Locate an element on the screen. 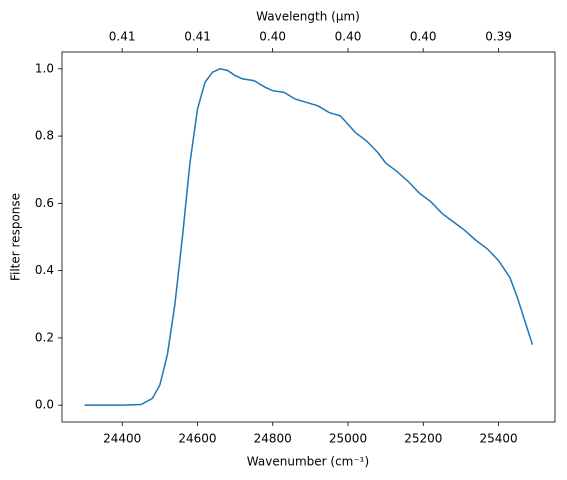 This screenshot has width=567, height=480. x-tick-label: 24800 is located at coordinates (273, 439).